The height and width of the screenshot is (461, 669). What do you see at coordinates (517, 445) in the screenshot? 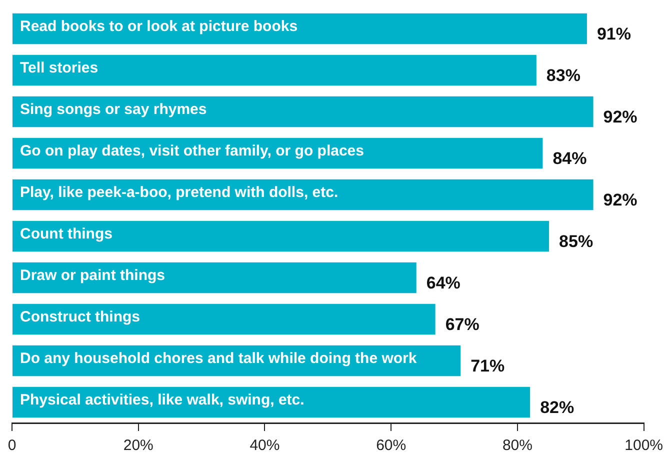
I see `x-tick-label: 80%` at bounding box center [517, 445].